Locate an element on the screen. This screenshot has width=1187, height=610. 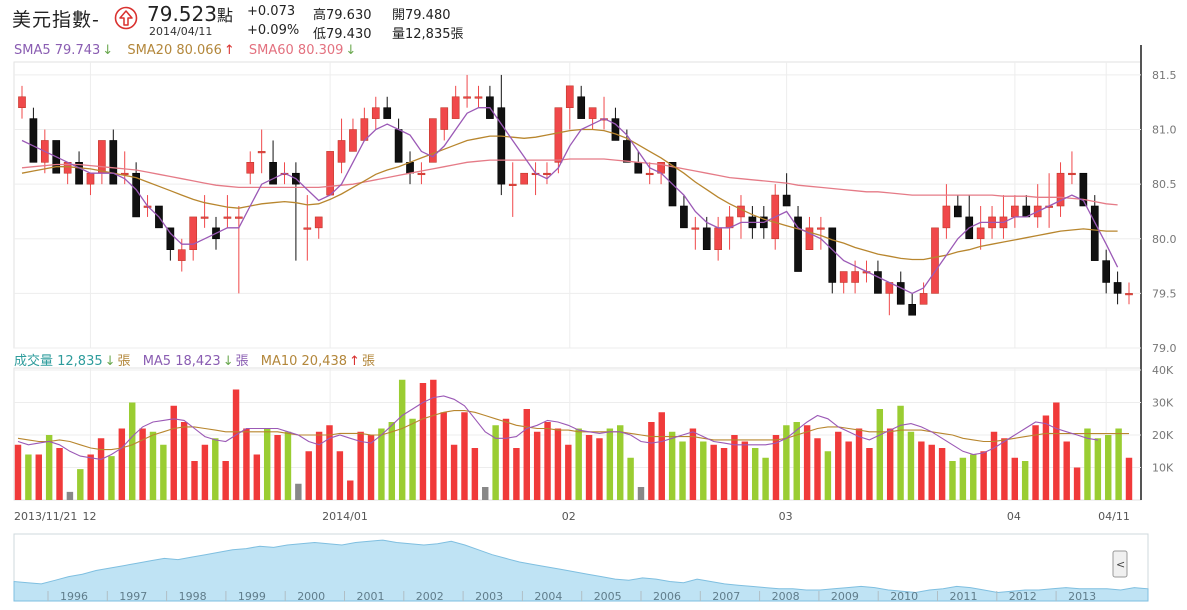
navigator-year-label: 2001 is located at coordinates (371, 596).